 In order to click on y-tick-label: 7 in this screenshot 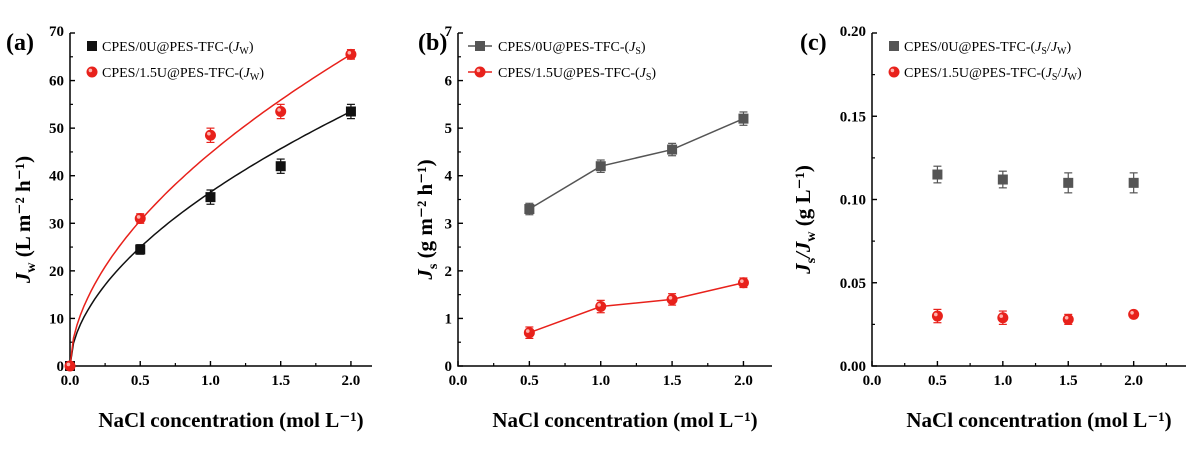, I will do `click(449, 32)`.